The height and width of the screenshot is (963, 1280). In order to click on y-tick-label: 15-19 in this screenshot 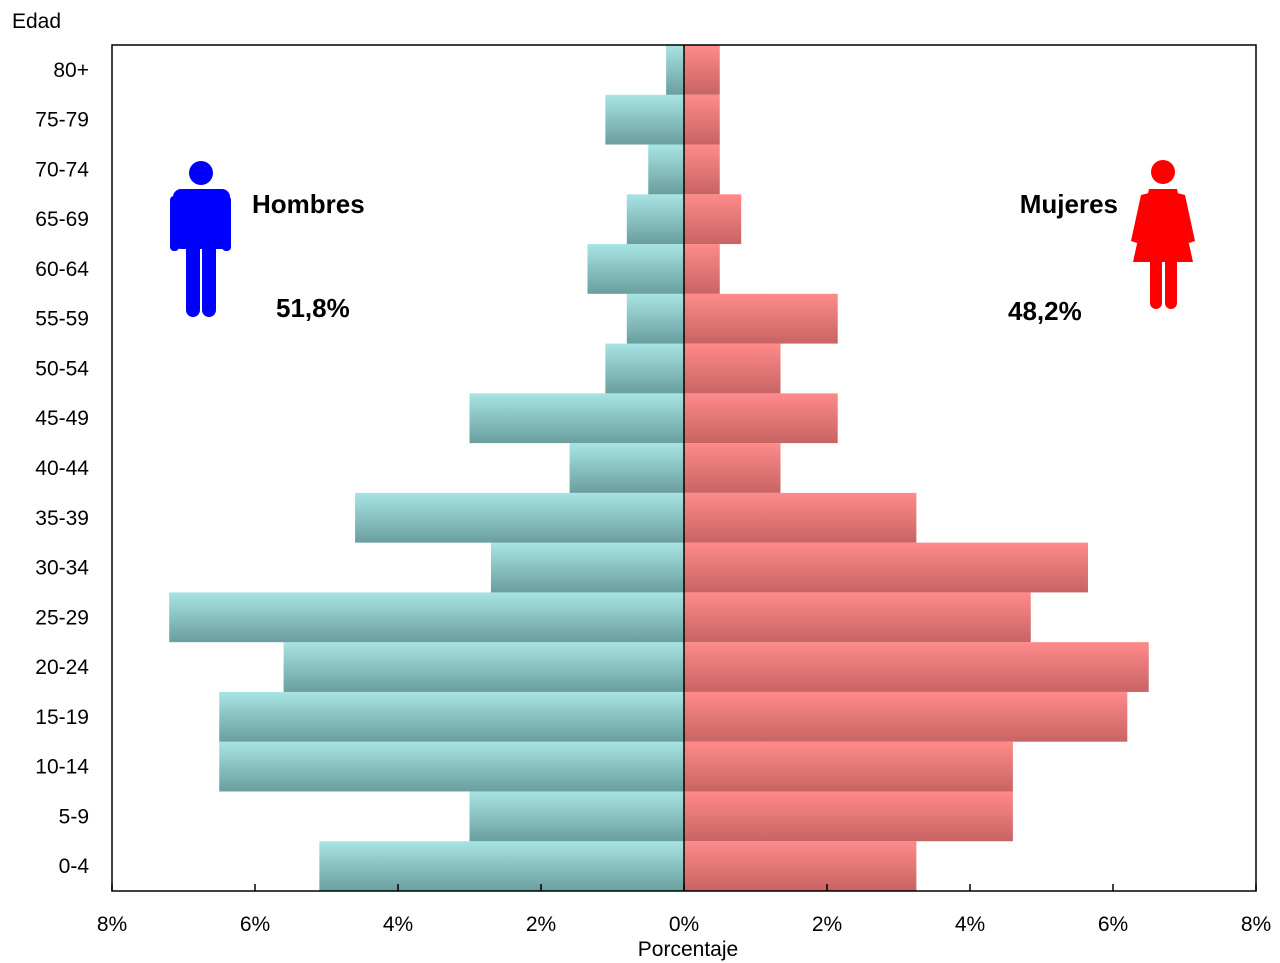, I will do `click(62, 717)`.